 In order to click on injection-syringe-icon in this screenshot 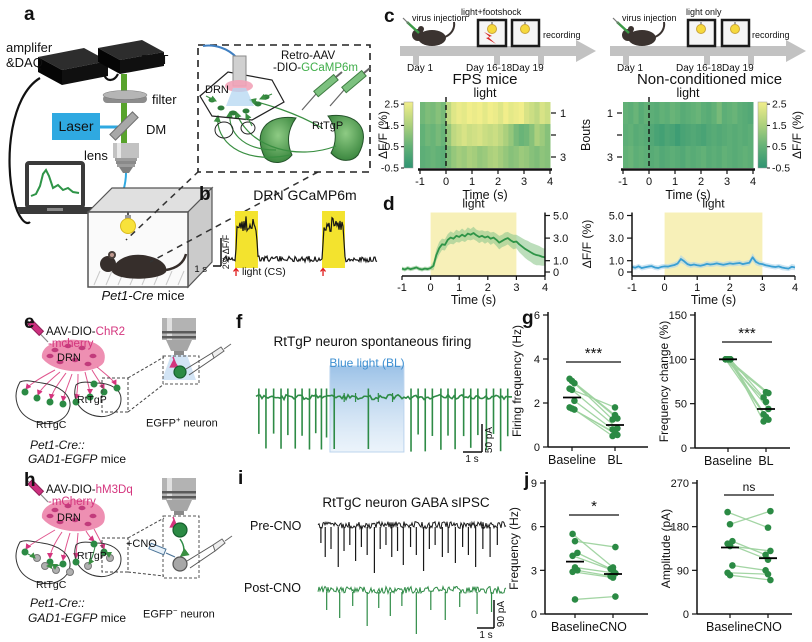, I will do `click(37, 491)`.